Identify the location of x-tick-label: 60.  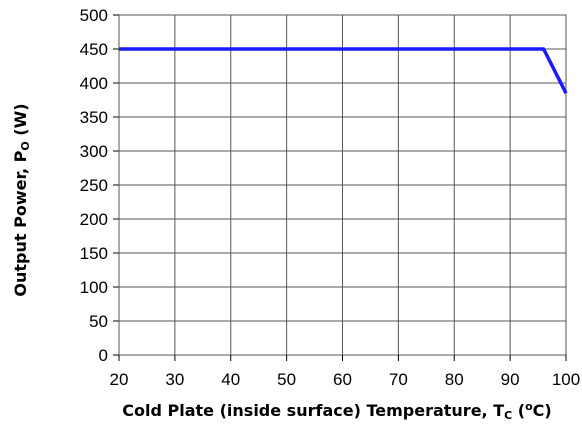
(342, 379).